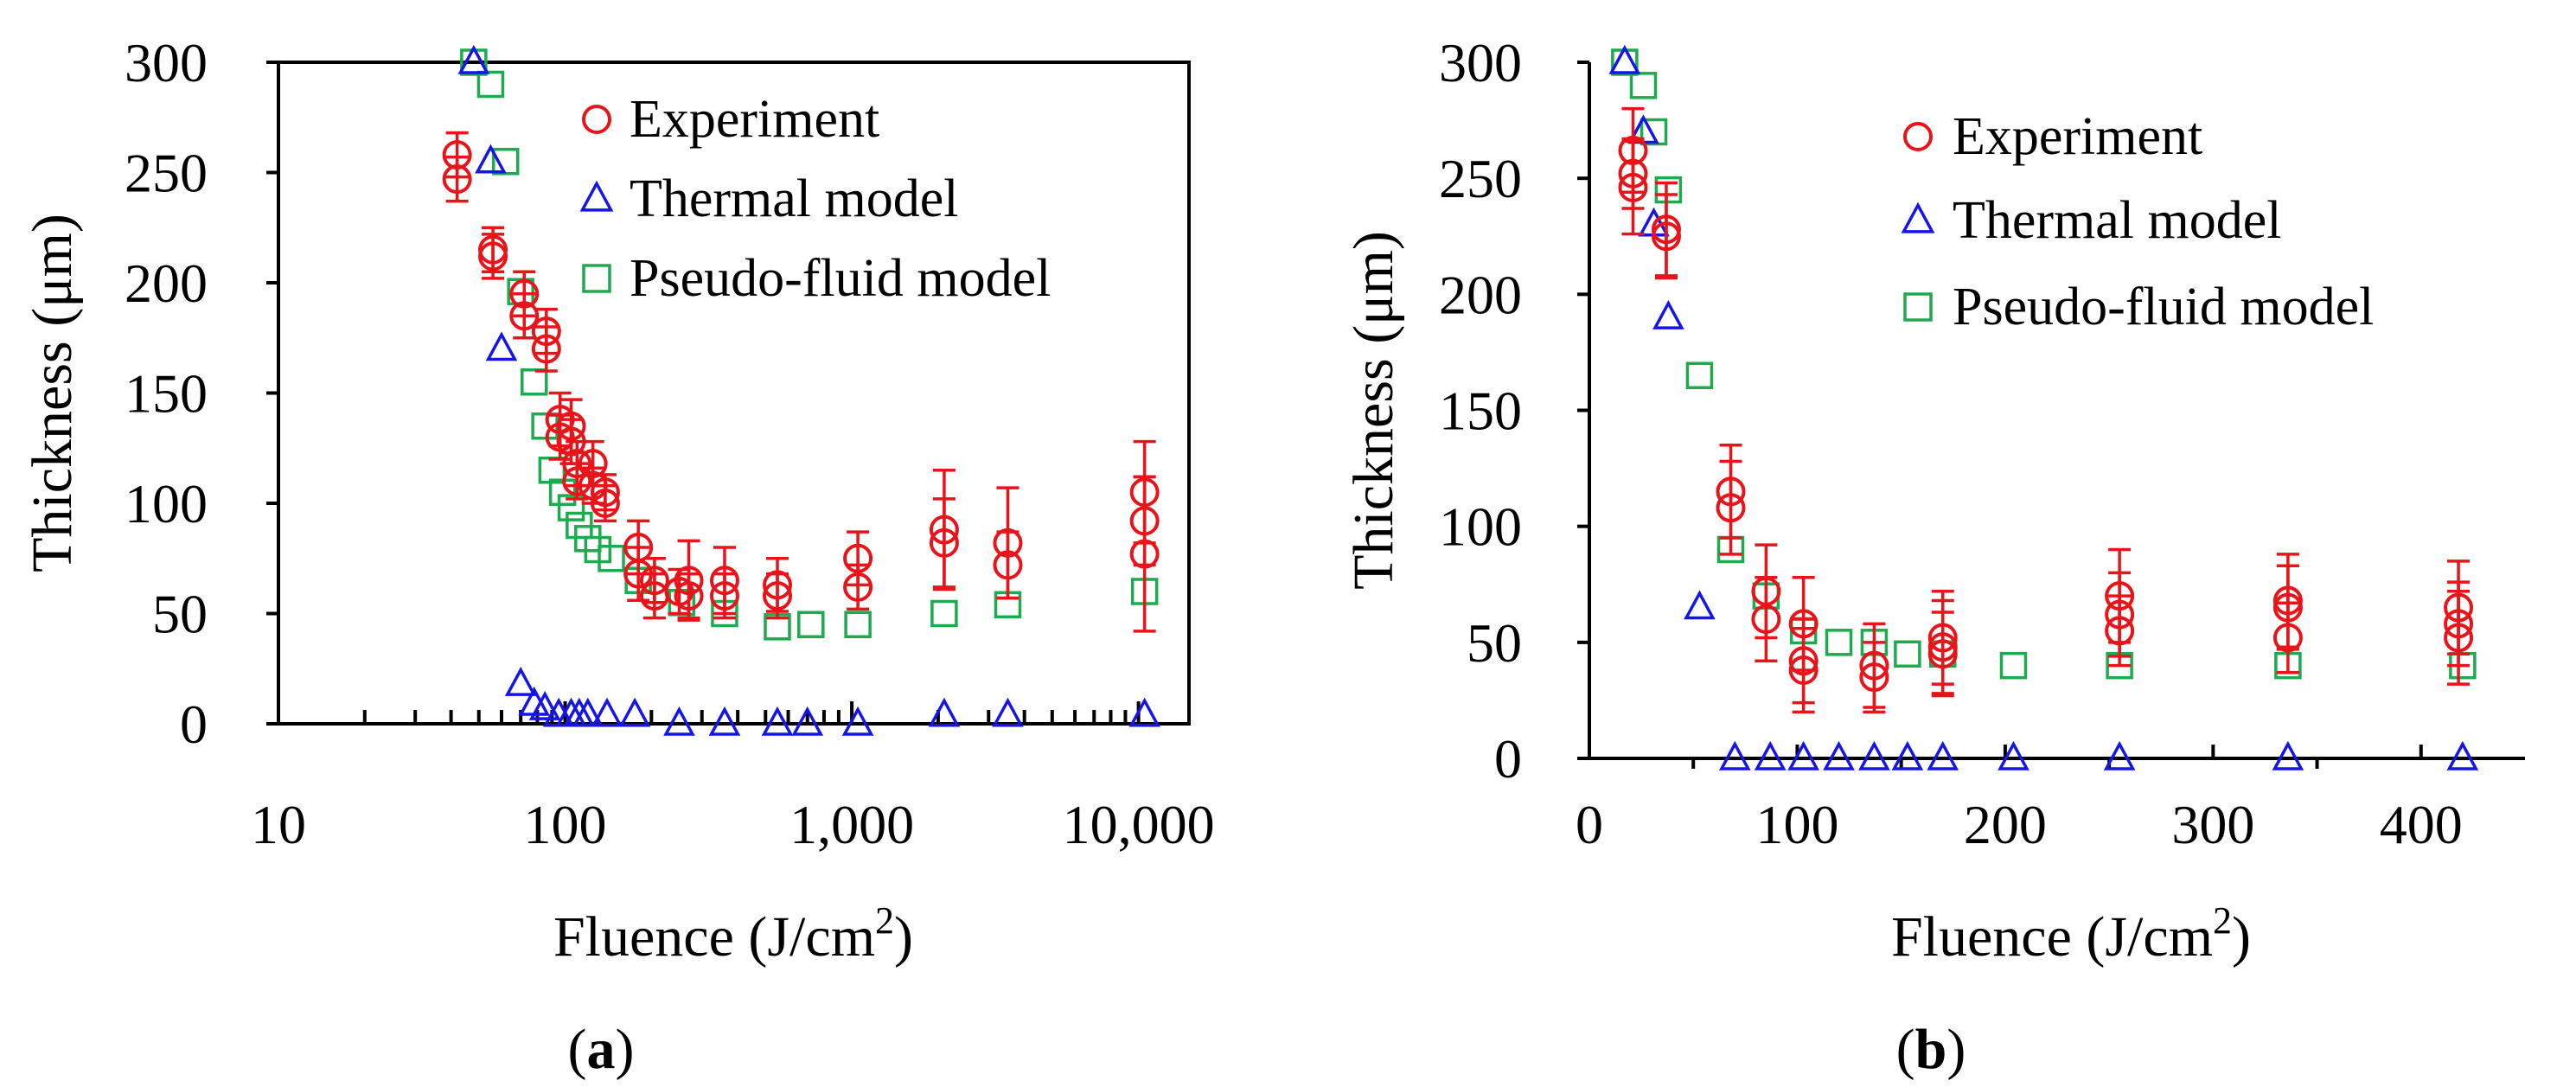 The image size is (2576, 1087). What do you see at coordinates (602, 1049) in the screenshot?
I see `panel-label-letter: a` at bounding box center [602, 1049].